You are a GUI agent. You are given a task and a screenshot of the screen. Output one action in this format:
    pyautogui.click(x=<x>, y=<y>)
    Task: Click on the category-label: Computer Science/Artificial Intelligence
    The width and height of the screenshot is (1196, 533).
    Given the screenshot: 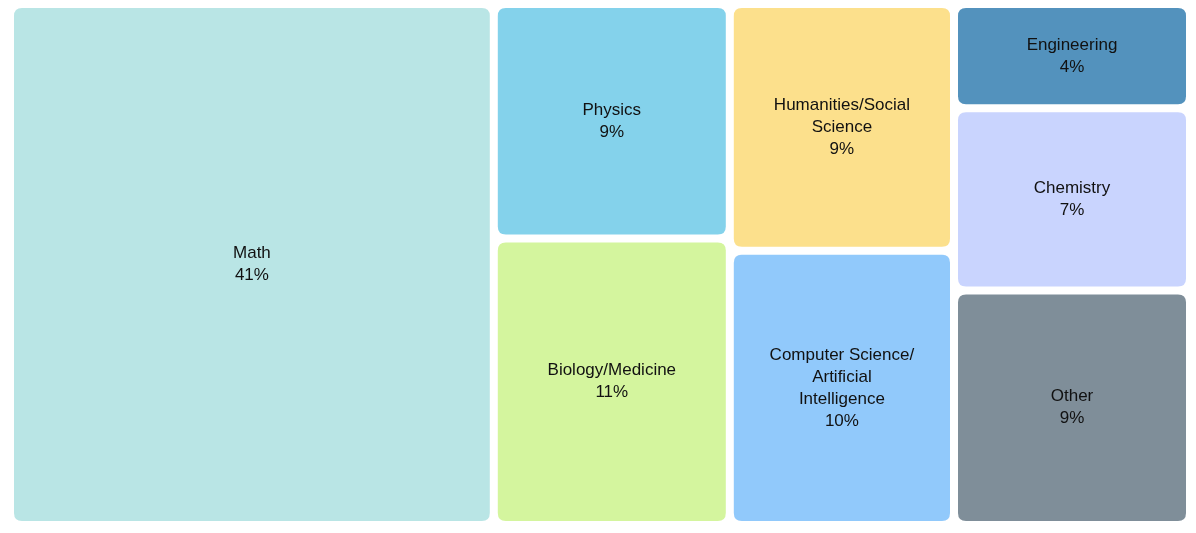 What is the action you would take?
    pyautogui.click(x=842, y=376)
    